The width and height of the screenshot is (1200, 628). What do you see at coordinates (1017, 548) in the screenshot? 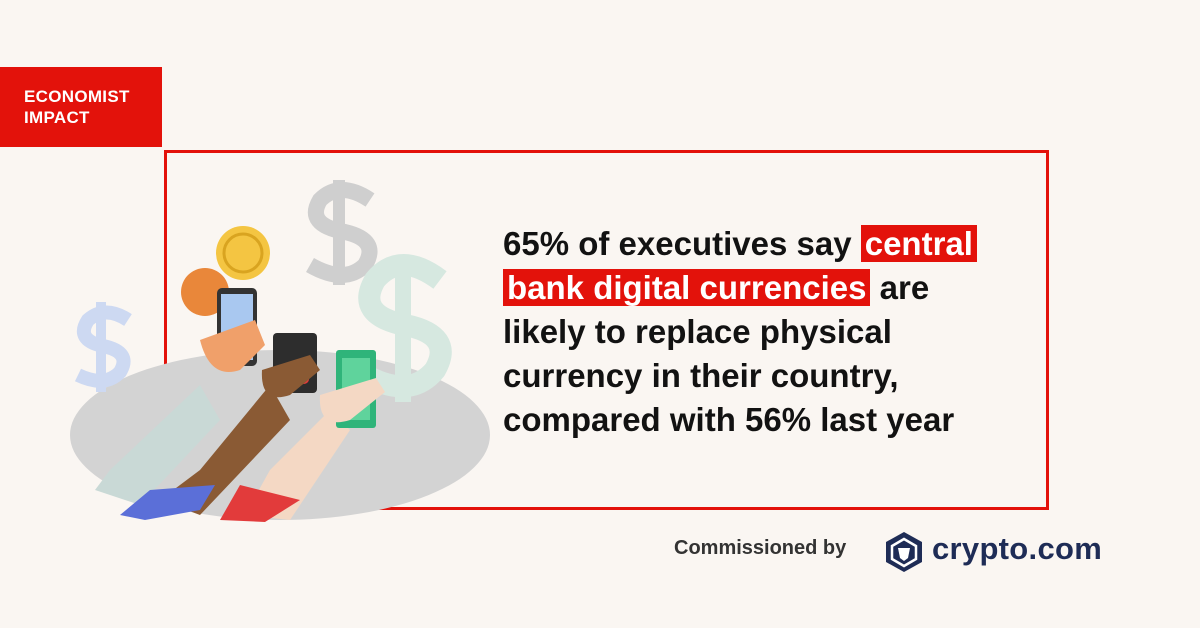
I see `sponsor-name: crypto.com` at bounding box center [1017, 548].